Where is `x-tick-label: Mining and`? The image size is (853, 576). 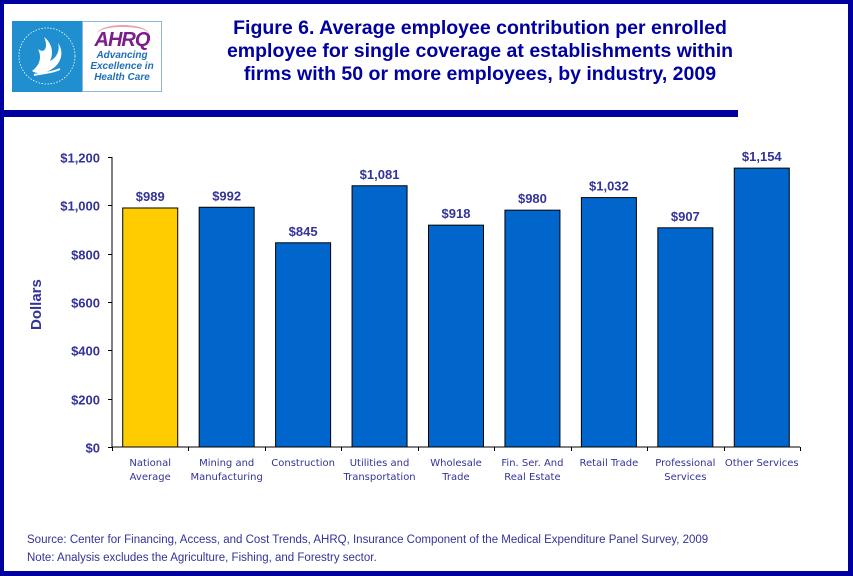
x-tick-label: Mining and is located at coordinates (226, 463).